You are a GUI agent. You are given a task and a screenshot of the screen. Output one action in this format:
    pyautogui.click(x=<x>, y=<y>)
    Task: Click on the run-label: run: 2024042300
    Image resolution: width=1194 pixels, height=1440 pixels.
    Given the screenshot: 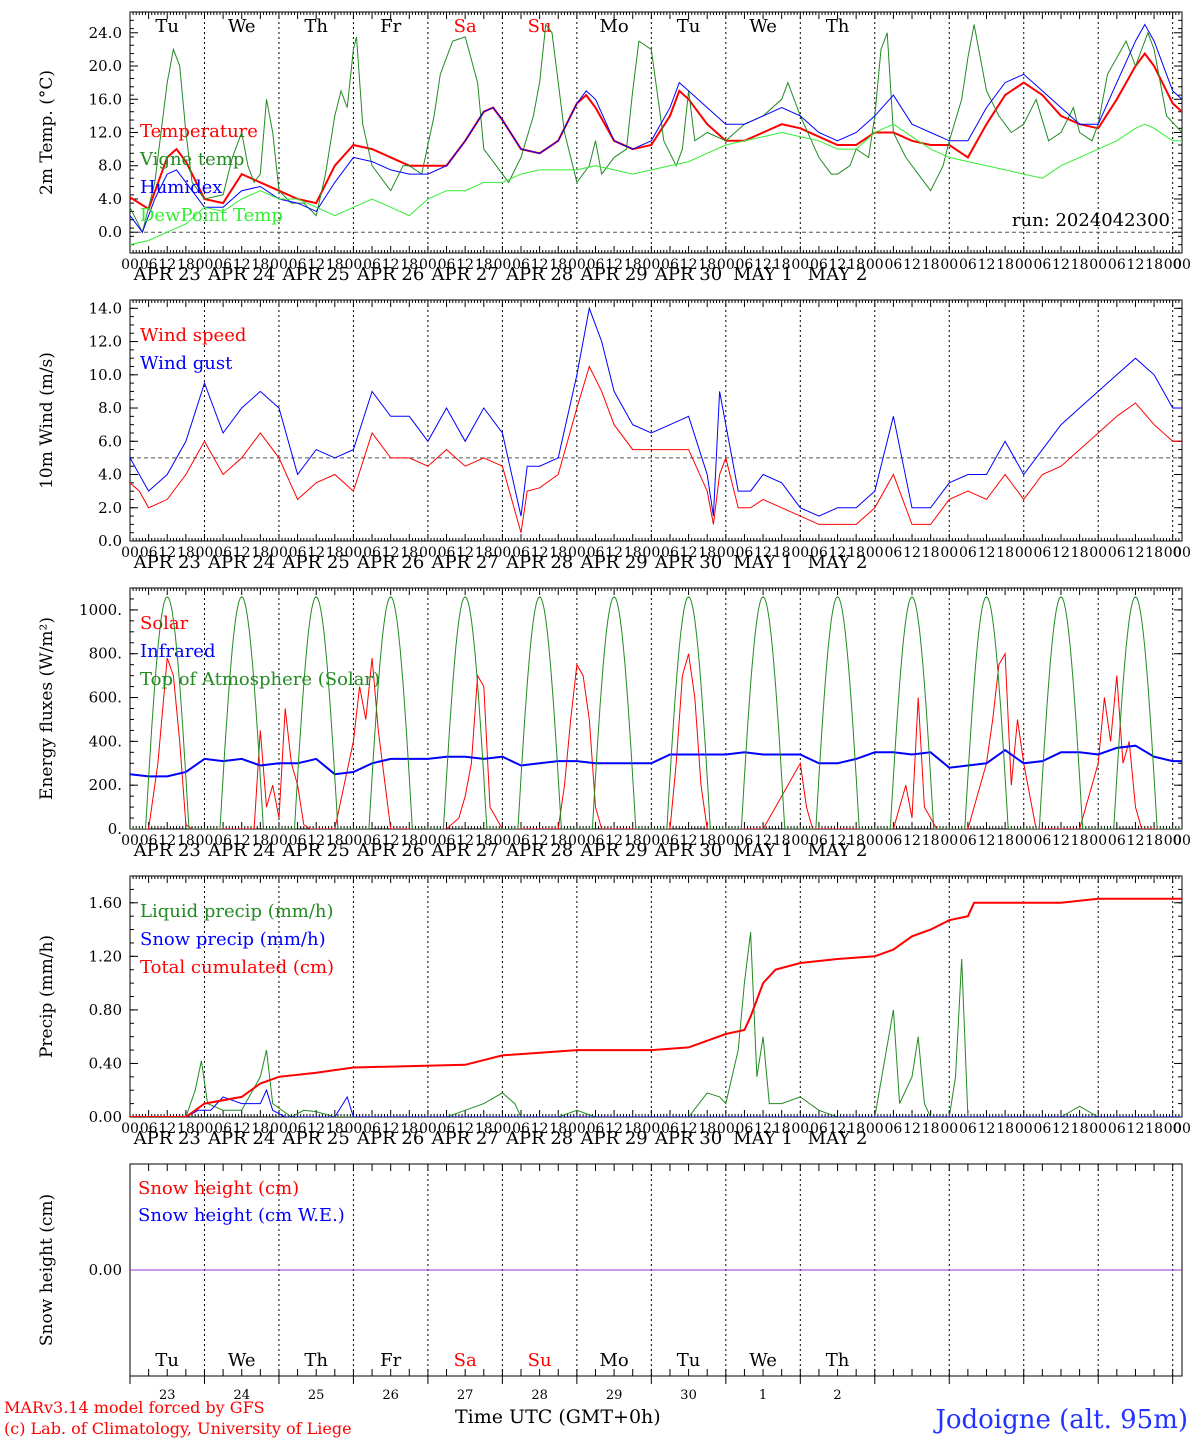 What is the action you would take?
    pyautogui.click(x=1091, y=220)
    